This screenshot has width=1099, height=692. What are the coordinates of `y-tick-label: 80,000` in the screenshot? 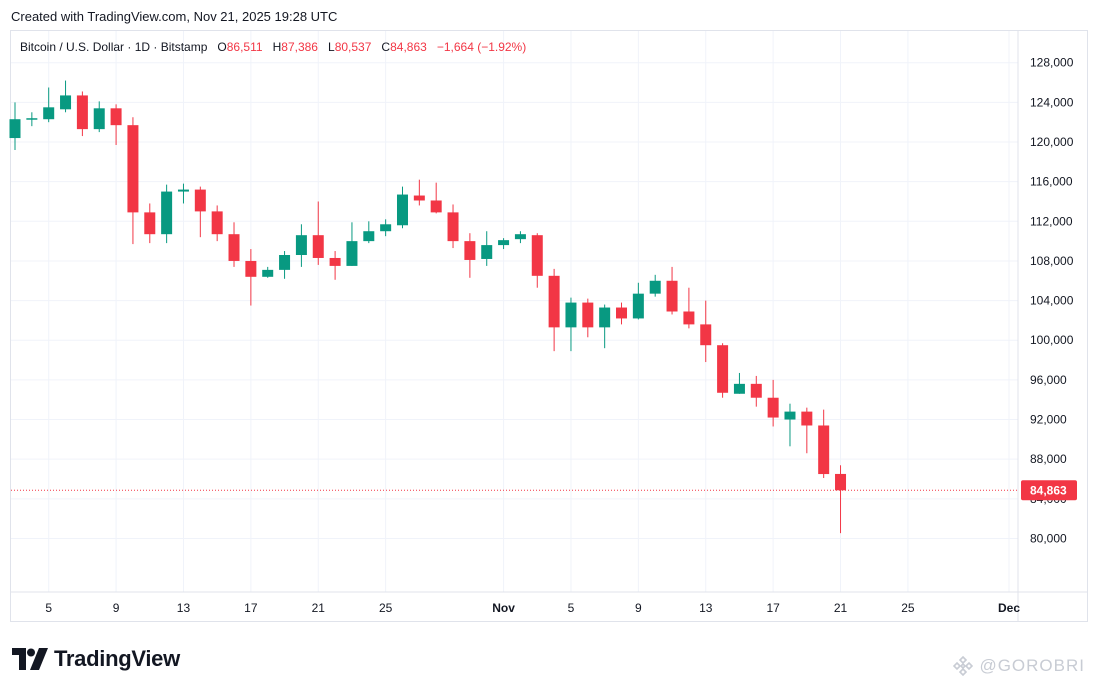 It's located at (1048, 538).